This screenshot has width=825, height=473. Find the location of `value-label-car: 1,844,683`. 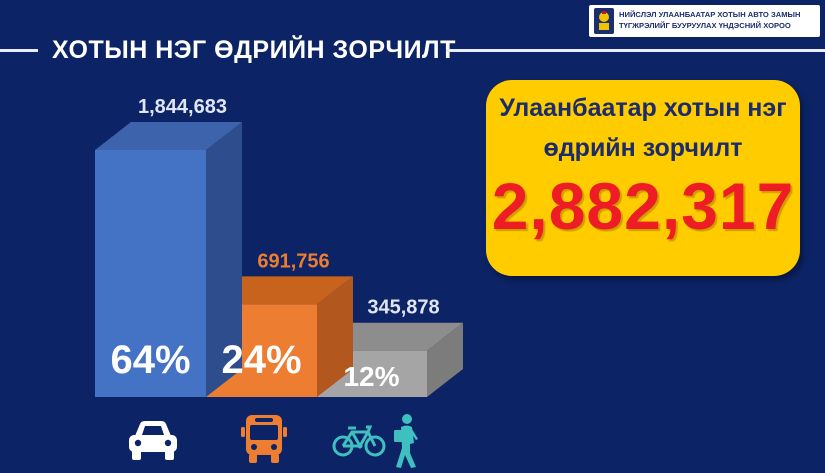

value-label-car: 1,844,683 is located at coordinates (182, 107).